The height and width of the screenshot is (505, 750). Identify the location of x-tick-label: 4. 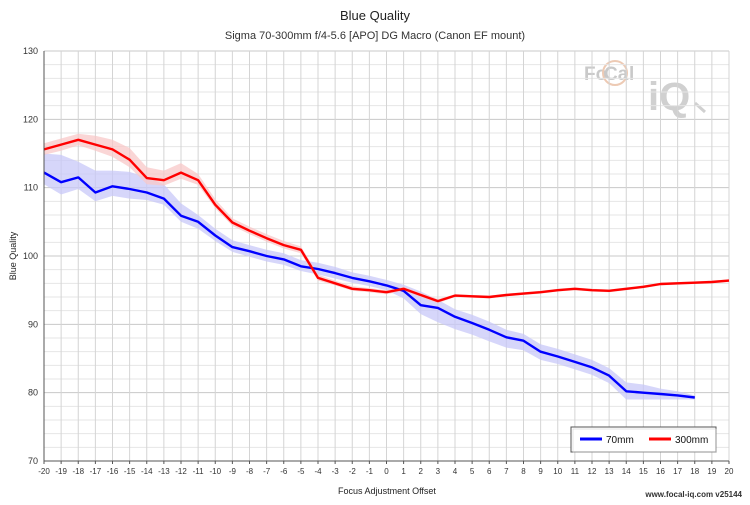
(455, 471).